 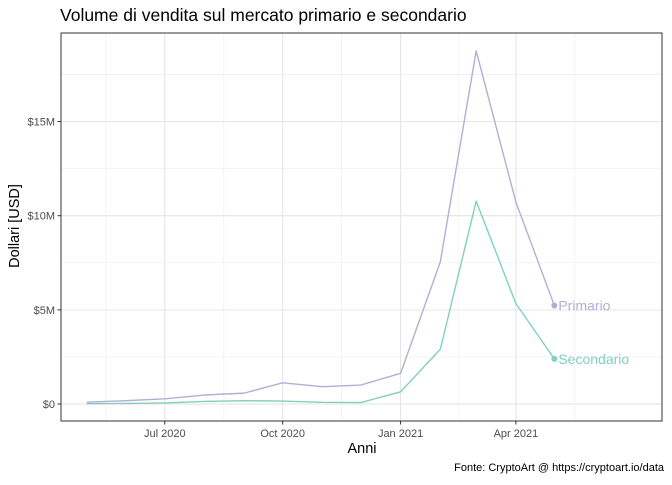 I want to click on x-tick-label: Jan 2021, so click(x=400, y=434).